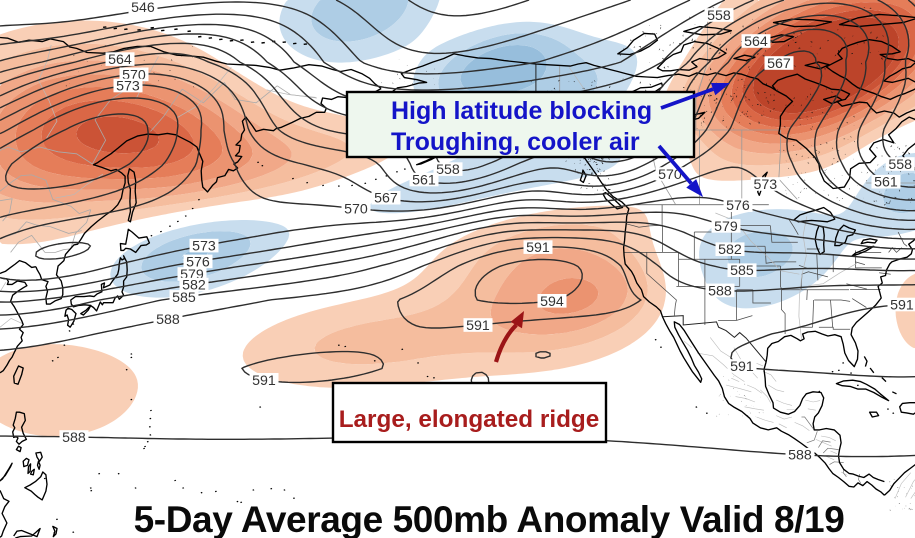 This screenshot has height=538, width=915. I want to click on svg-text: 594, so click(552, 302).